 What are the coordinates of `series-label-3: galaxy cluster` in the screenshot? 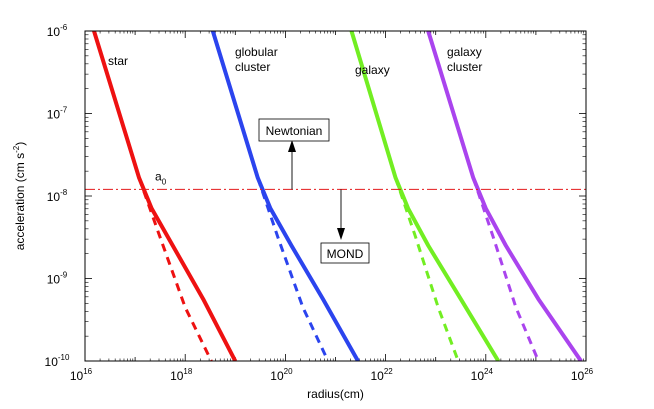 It's located at (464, 59).